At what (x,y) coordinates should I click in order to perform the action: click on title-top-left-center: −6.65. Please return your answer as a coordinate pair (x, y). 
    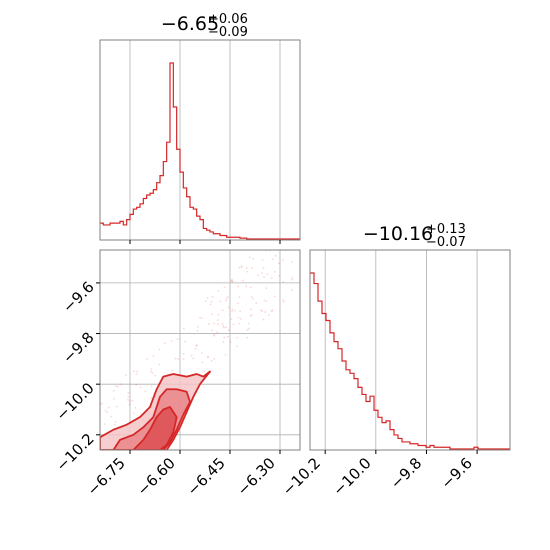
    Looking at the image, I should click on (190, 24).